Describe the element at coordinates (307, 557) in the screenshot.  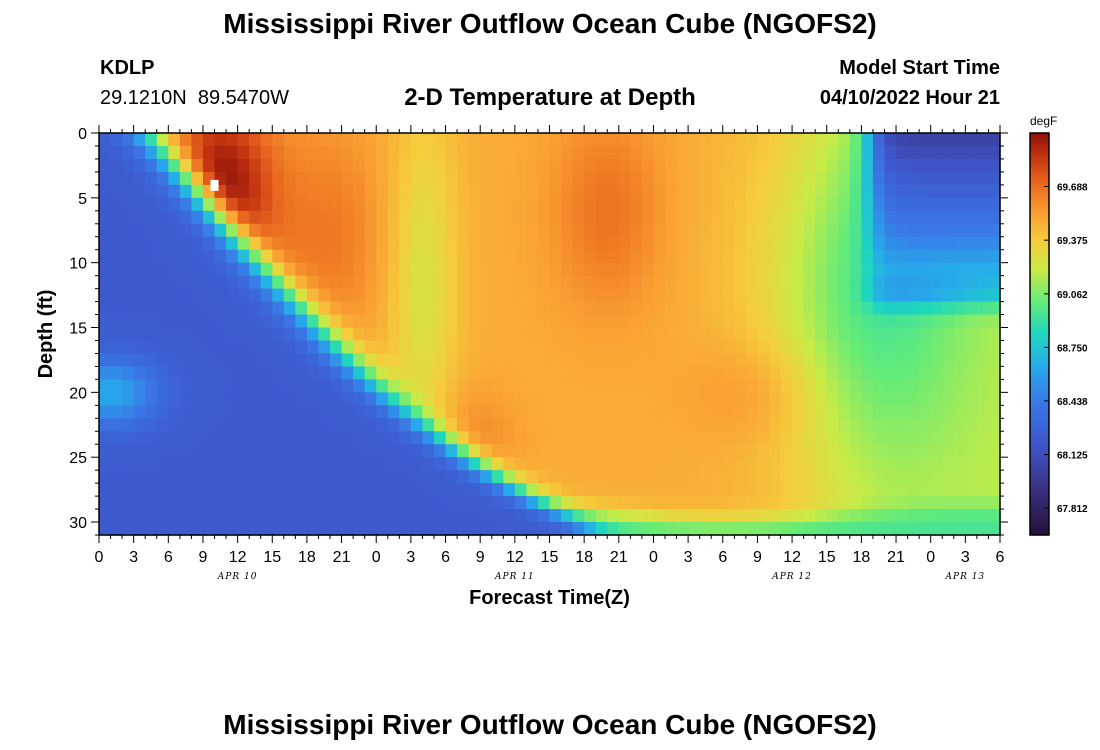
I see `x-tick-label: 18` at that location.